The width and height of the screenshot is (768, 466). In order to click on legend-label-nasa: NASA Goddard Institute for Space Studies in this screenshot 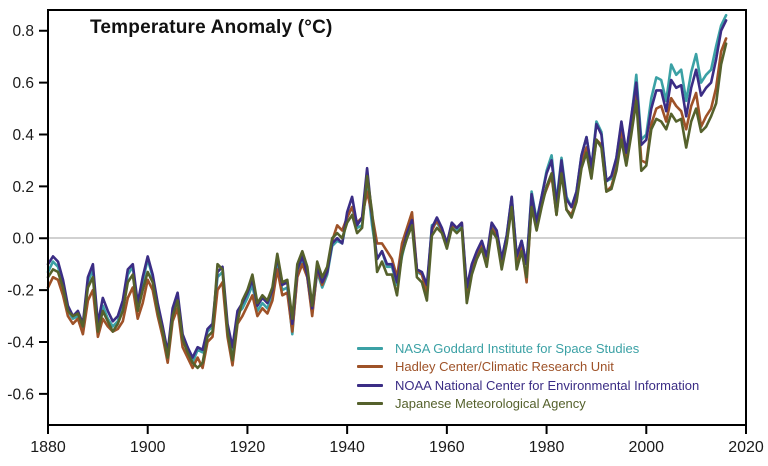, I will do `click(517, 348)`.